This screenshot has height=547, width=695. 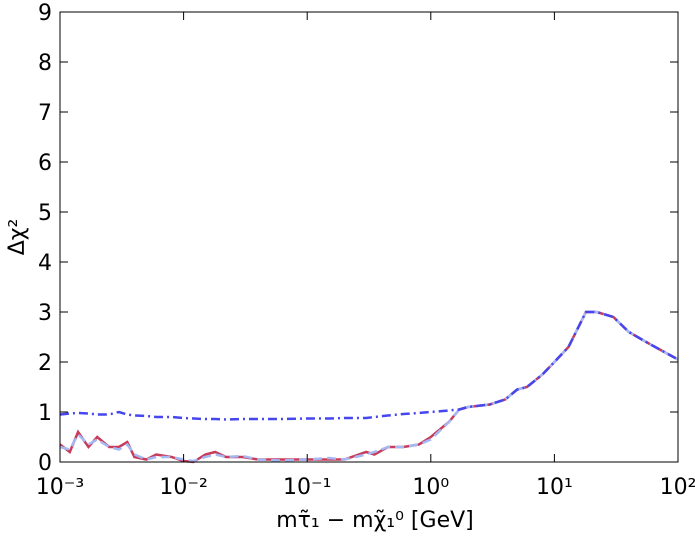 What do you see at coordinates (45, 213) in the screenshot?
I see `y-tick-label: 5` at bounding box center [45, 213].